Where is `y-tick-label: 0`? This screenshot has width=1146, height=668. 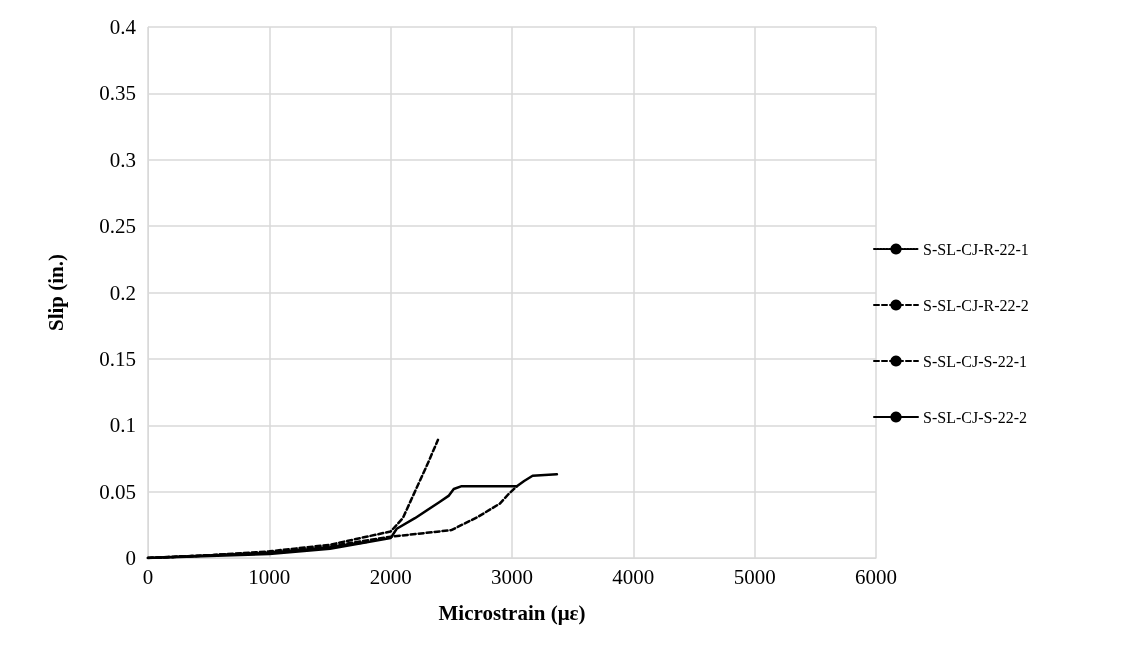
y-tick-label: 0 is located at coordinates (130, 558).